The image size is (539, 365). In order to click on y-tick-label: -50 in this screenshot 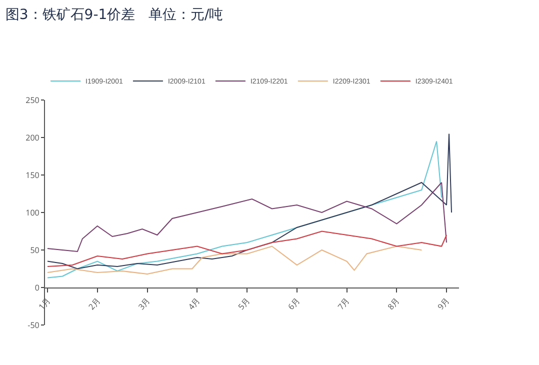, I will do `click(34, 325)`.